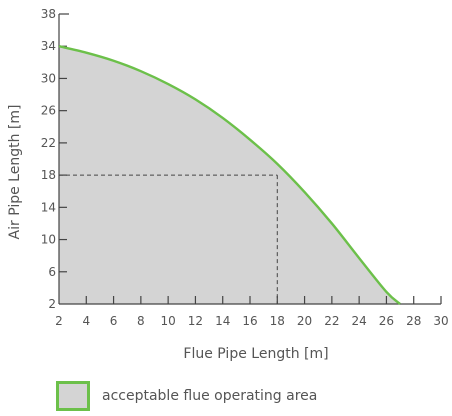  Describe the element at coordinates (440, 321) in the screenshot. I see `x-tick-label: 30` at that location.